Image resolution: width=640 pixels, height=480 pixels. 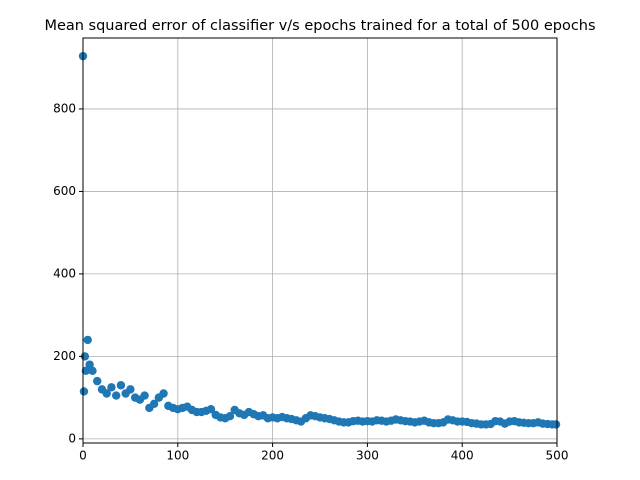 I want to click on y-tick-label: 800, so click(x=64, y=108).